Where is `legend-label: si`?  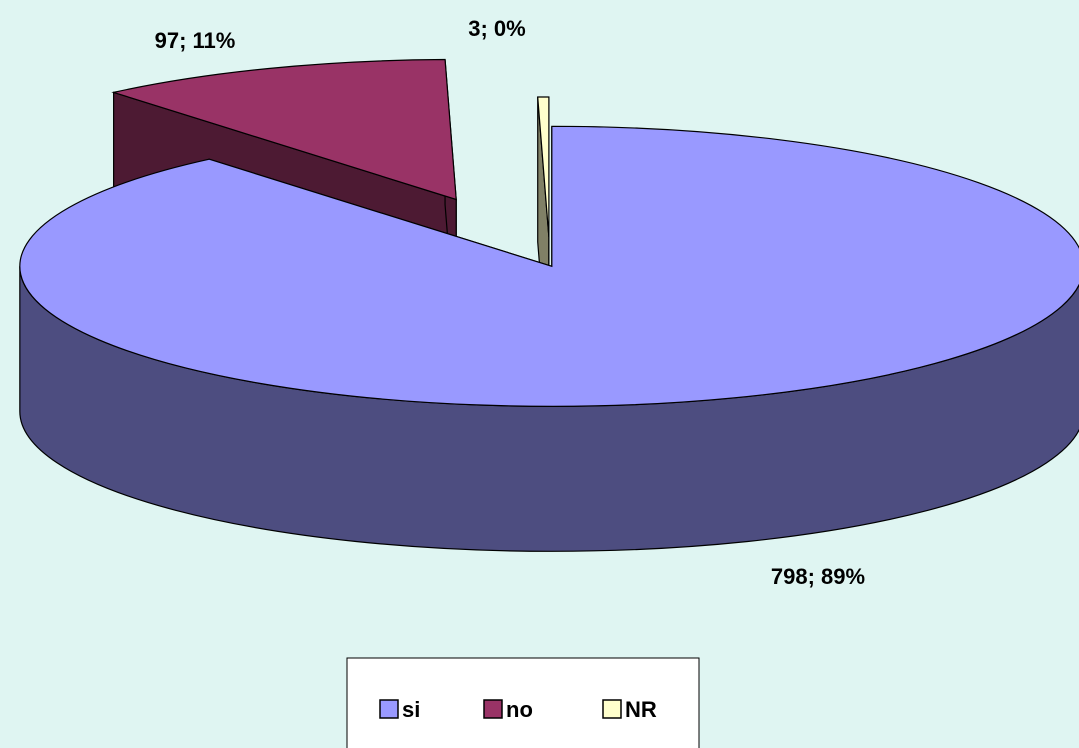 legend-label: si is located at coordinates (411, 709).